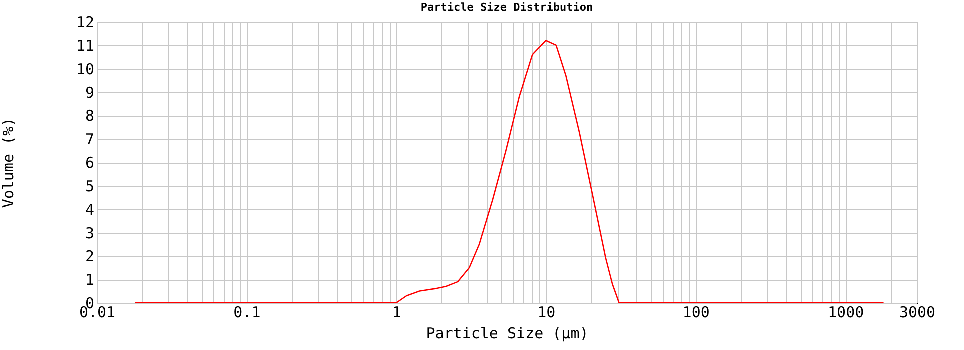  What do you see at coordinates (507, 333) in the screenshot?
I see `x-axis-title: Particle Size (µm)` at bounding box center [507, 333].